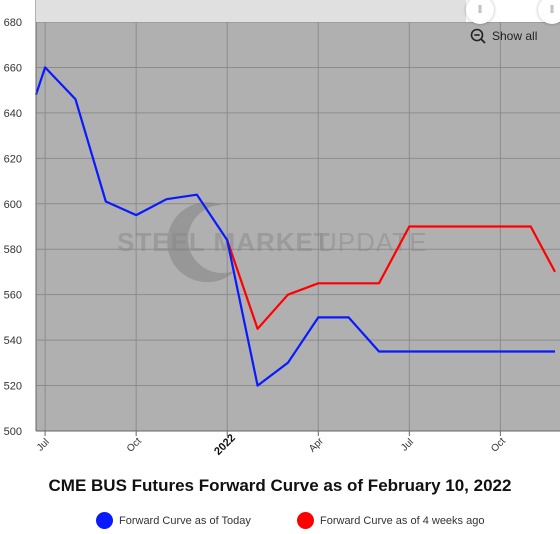 This screenshot has width=560, height=534. I want to click on y-tick-label: 520, so click(13, 387).